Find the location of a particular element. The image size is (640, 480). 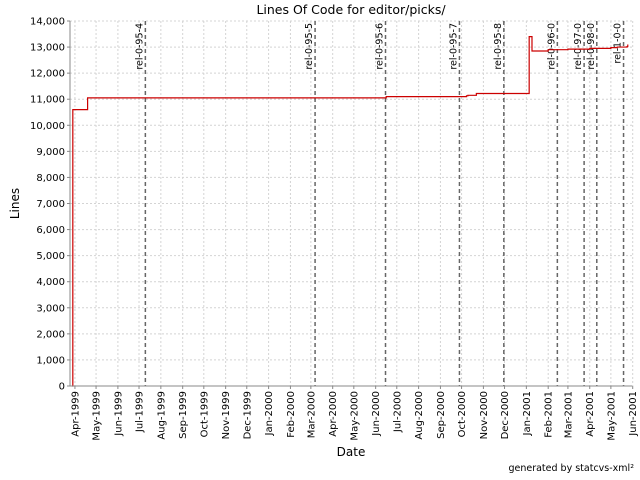

y-tick-label: 9,000 is located at coordinates (50, 152).